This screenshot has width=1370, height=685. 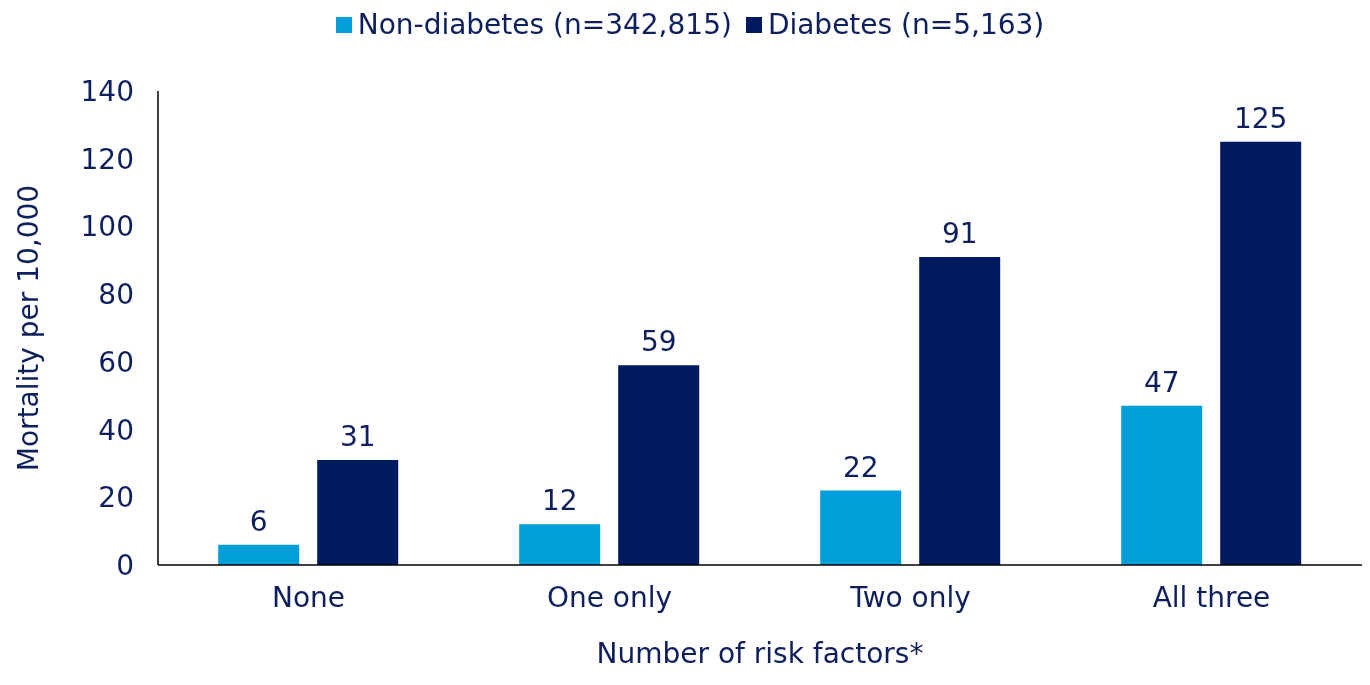 What do you see at coordinates (258, 521) in the screenshot?
I see `data-label: 6` at bounding box center [258, 521].